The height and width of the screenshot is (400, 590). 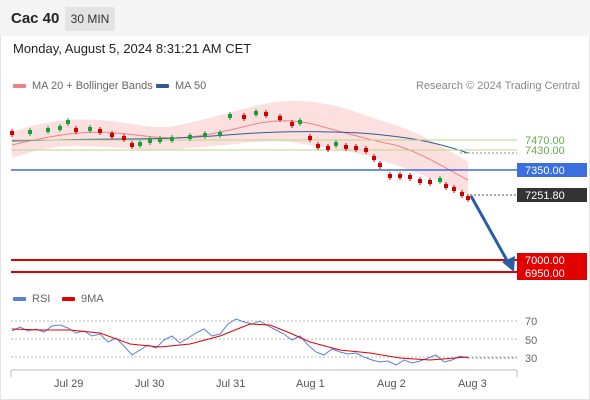 What do you see at coordinates (240, 142) in the screenshot?
I see `ma50-line` at bounding box center [240, 142].